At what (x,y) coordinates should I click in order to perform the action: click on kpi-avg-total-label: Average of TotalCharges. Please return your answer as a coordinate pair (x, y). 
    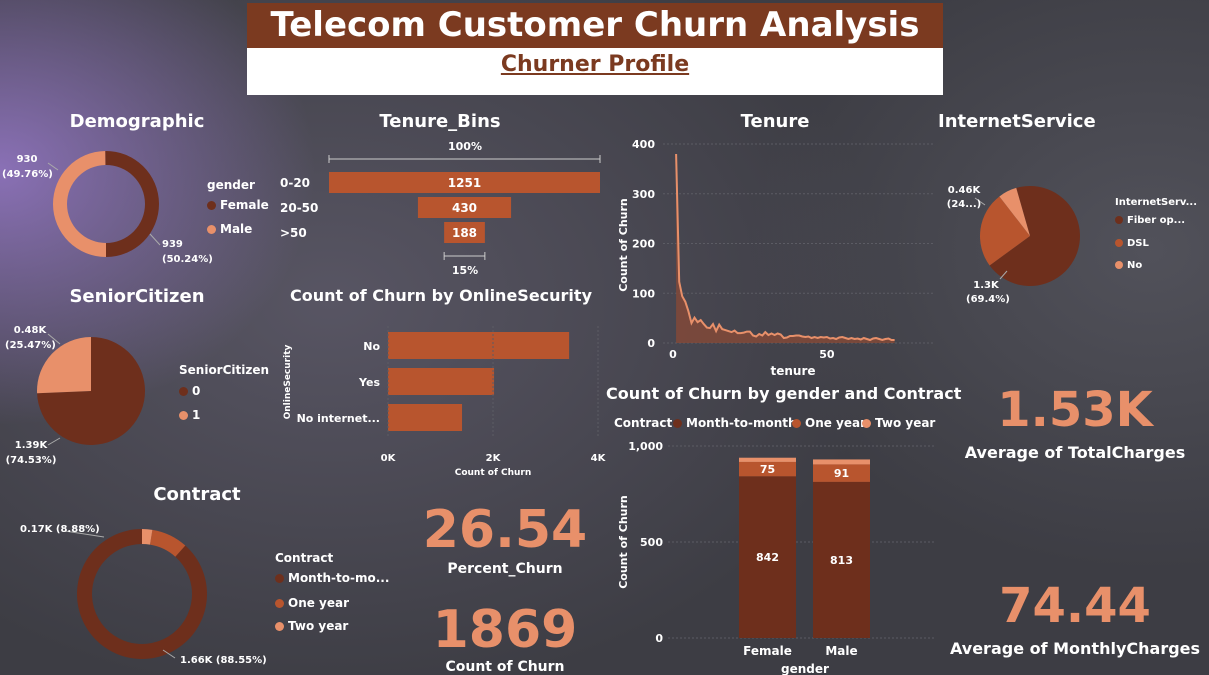
    Looking at the image, I should click on (1075, 452).